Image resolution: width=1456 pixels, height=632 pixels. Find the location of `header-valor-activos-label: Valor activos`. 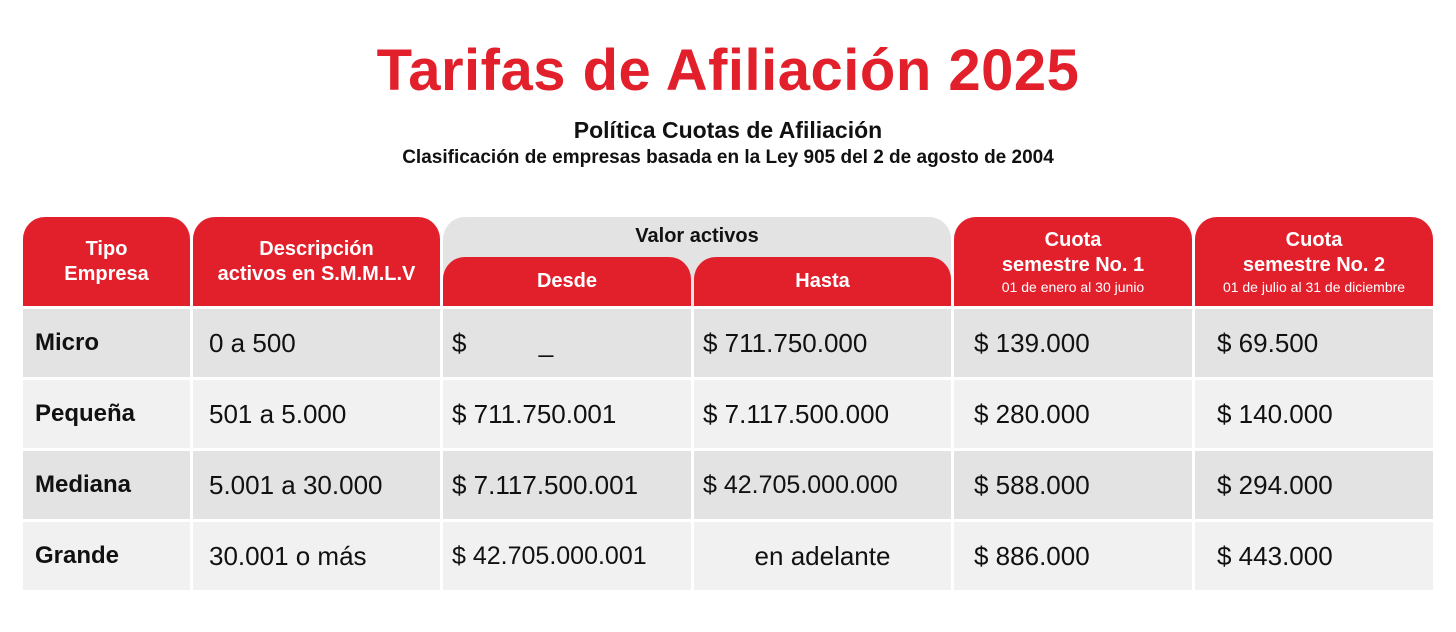

header-valor-activos-label: Valor activos is located at coordinates (697, 236).